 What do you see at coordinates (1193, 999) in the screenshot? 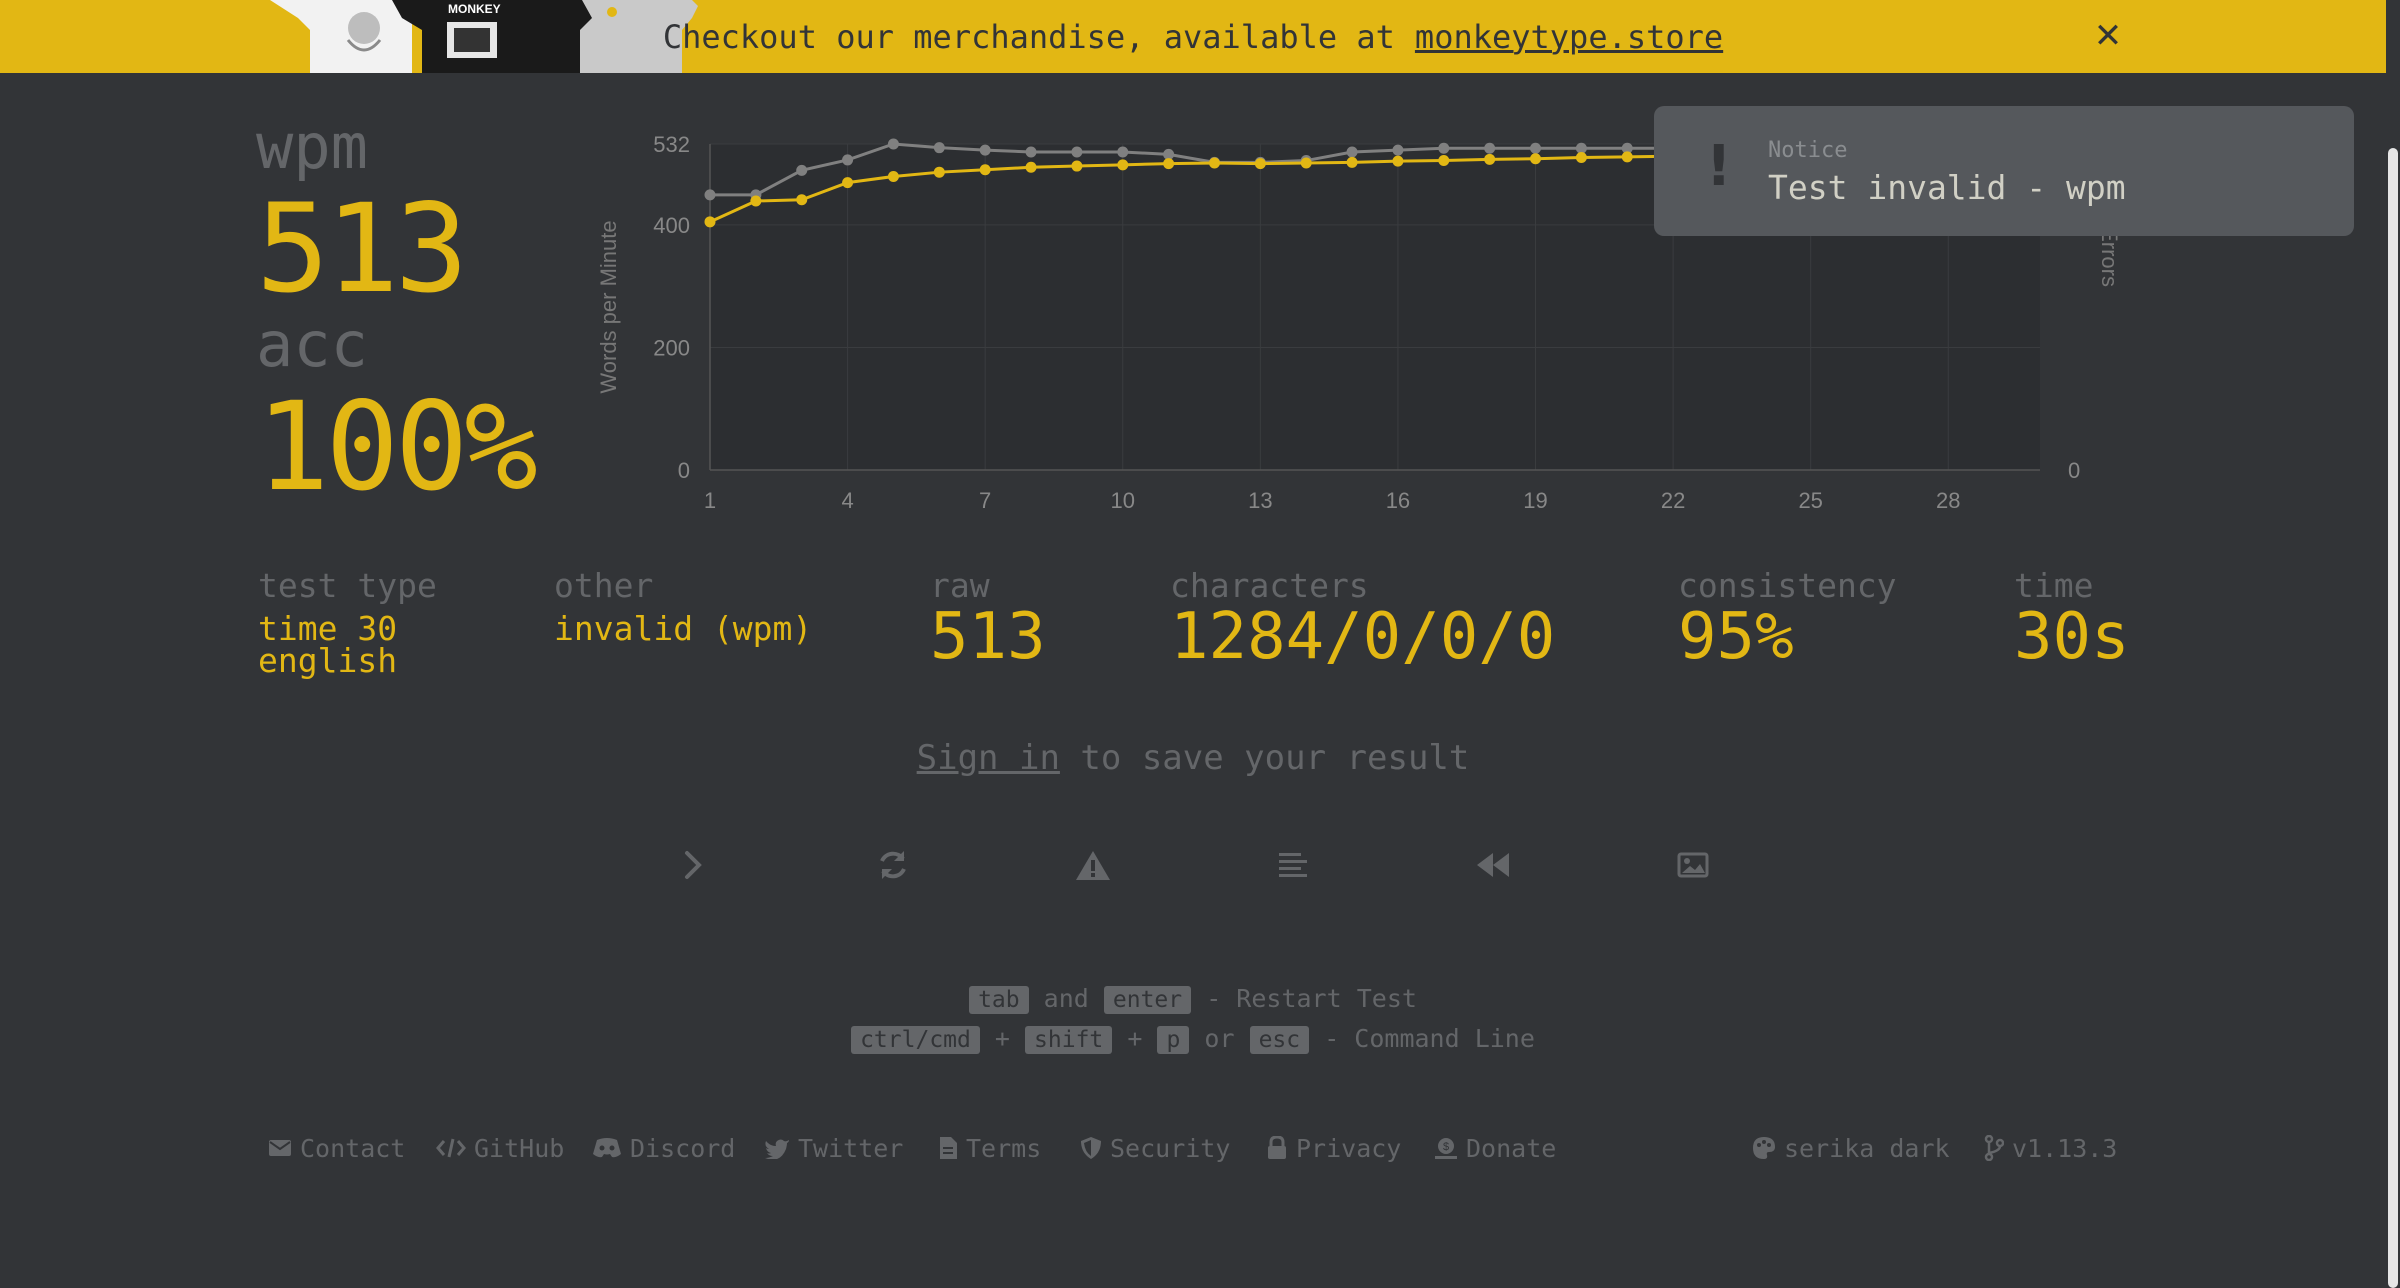
I see `shortcut-restart: tab and enter - Restart Test` at bounding box center [1193, 999].